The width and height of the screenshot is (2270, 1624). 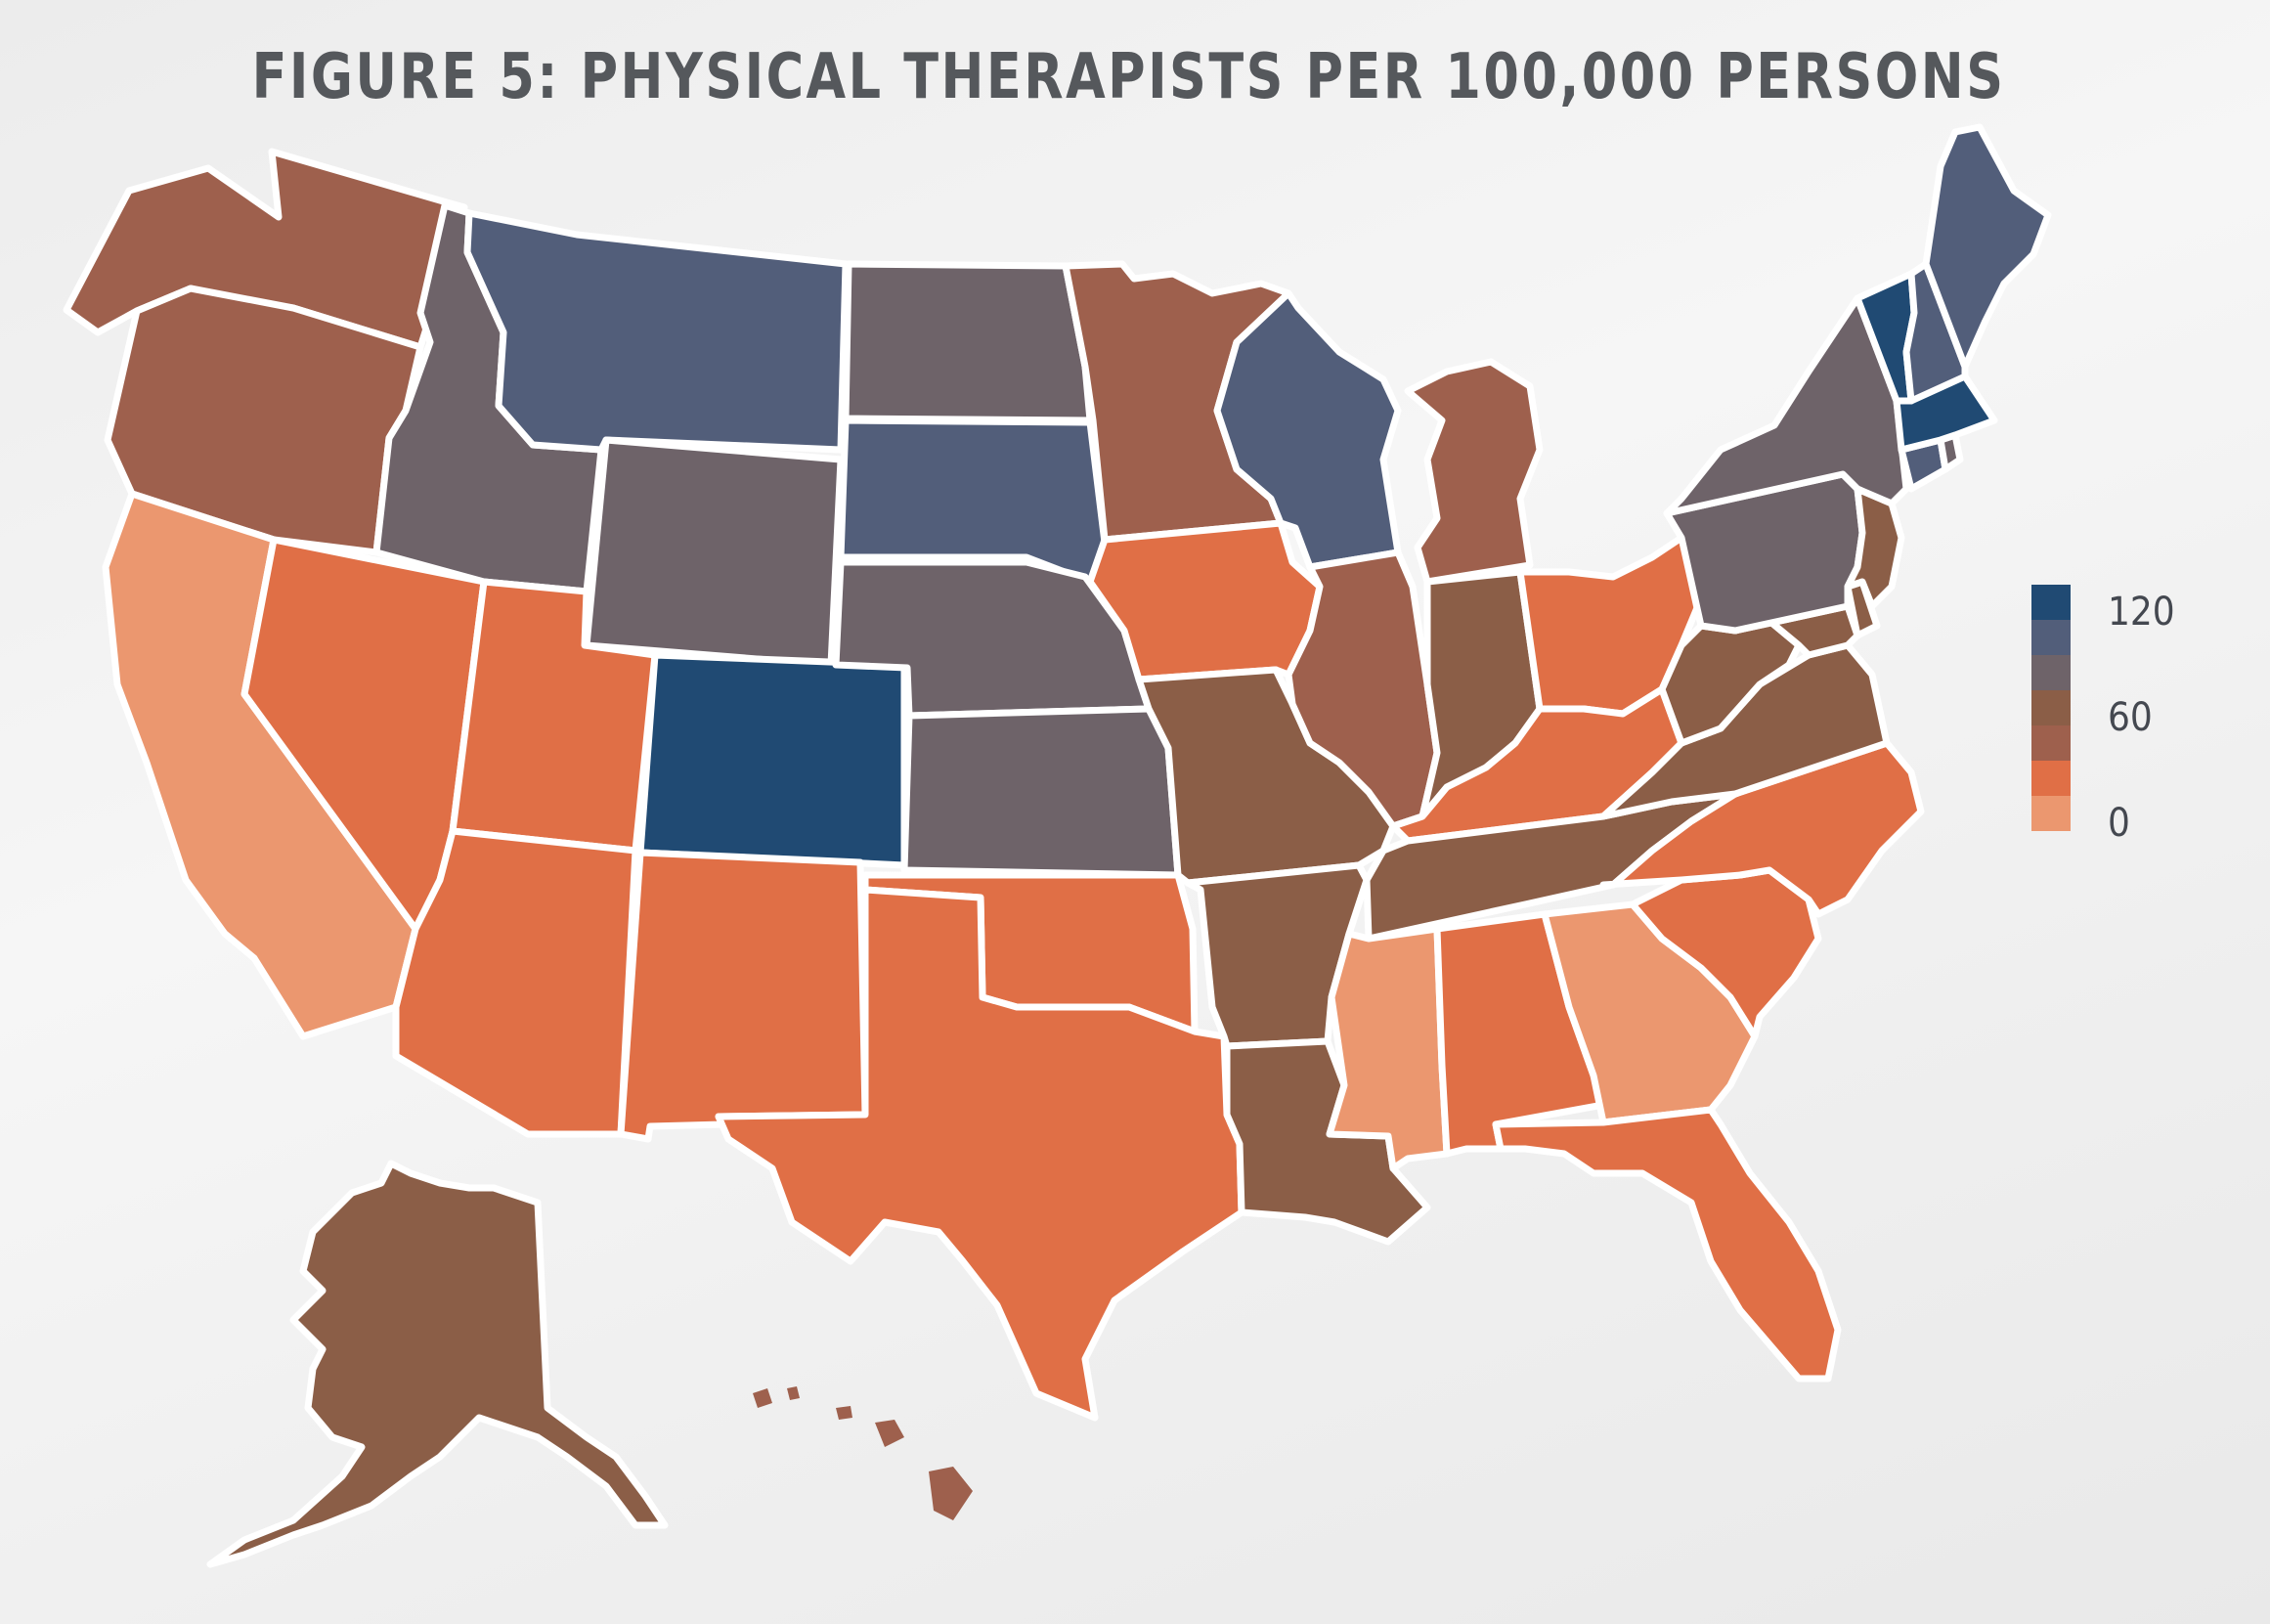 I want to click on state-florida, so click(x=1667, y=1244).